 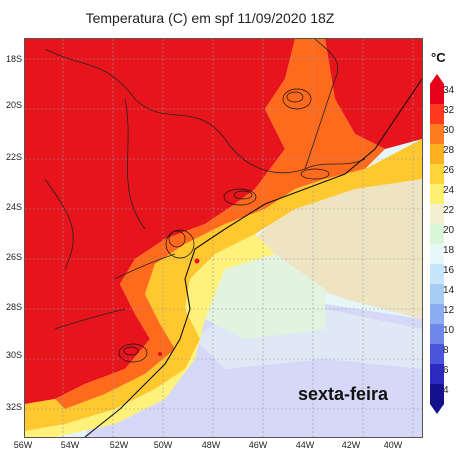 I want to click on lon-label: 48W, so click(x=211, y=445).